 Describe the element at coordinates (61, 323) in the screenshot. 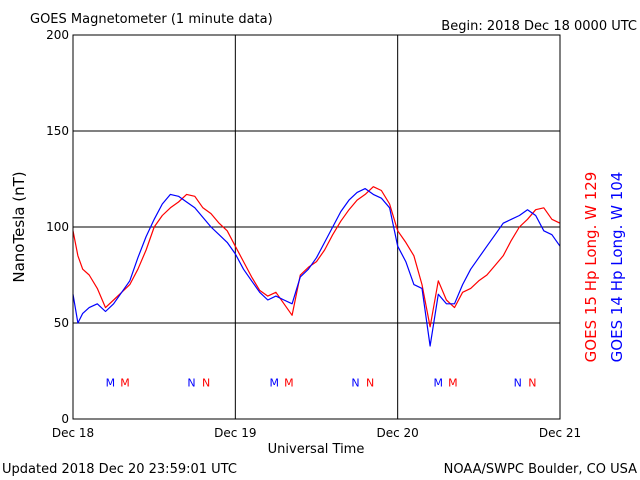

I see `y-tick-label: 50` at that location.